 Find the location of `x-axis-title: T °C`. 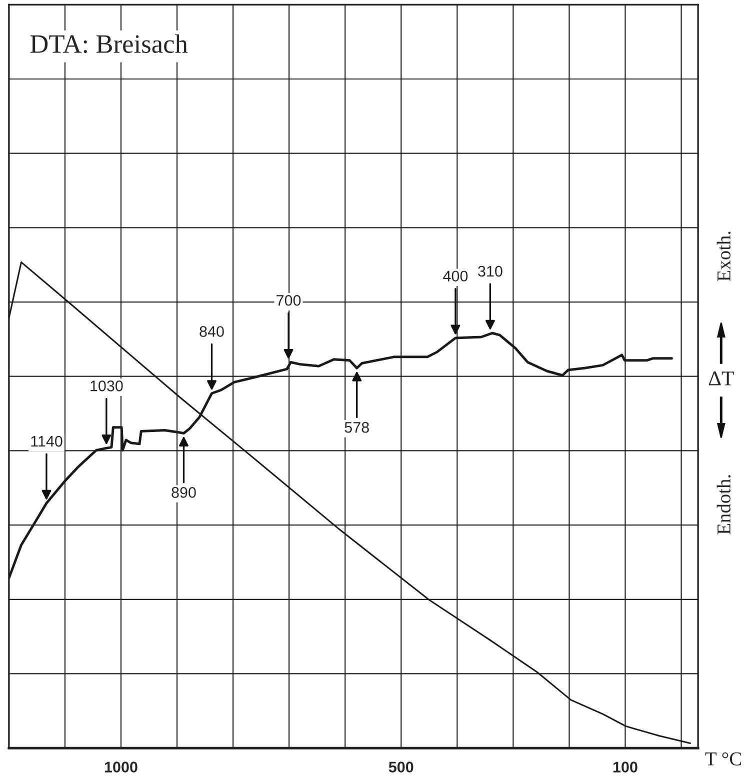

x-axis-title: T °C is located at coordinates (723, 759).